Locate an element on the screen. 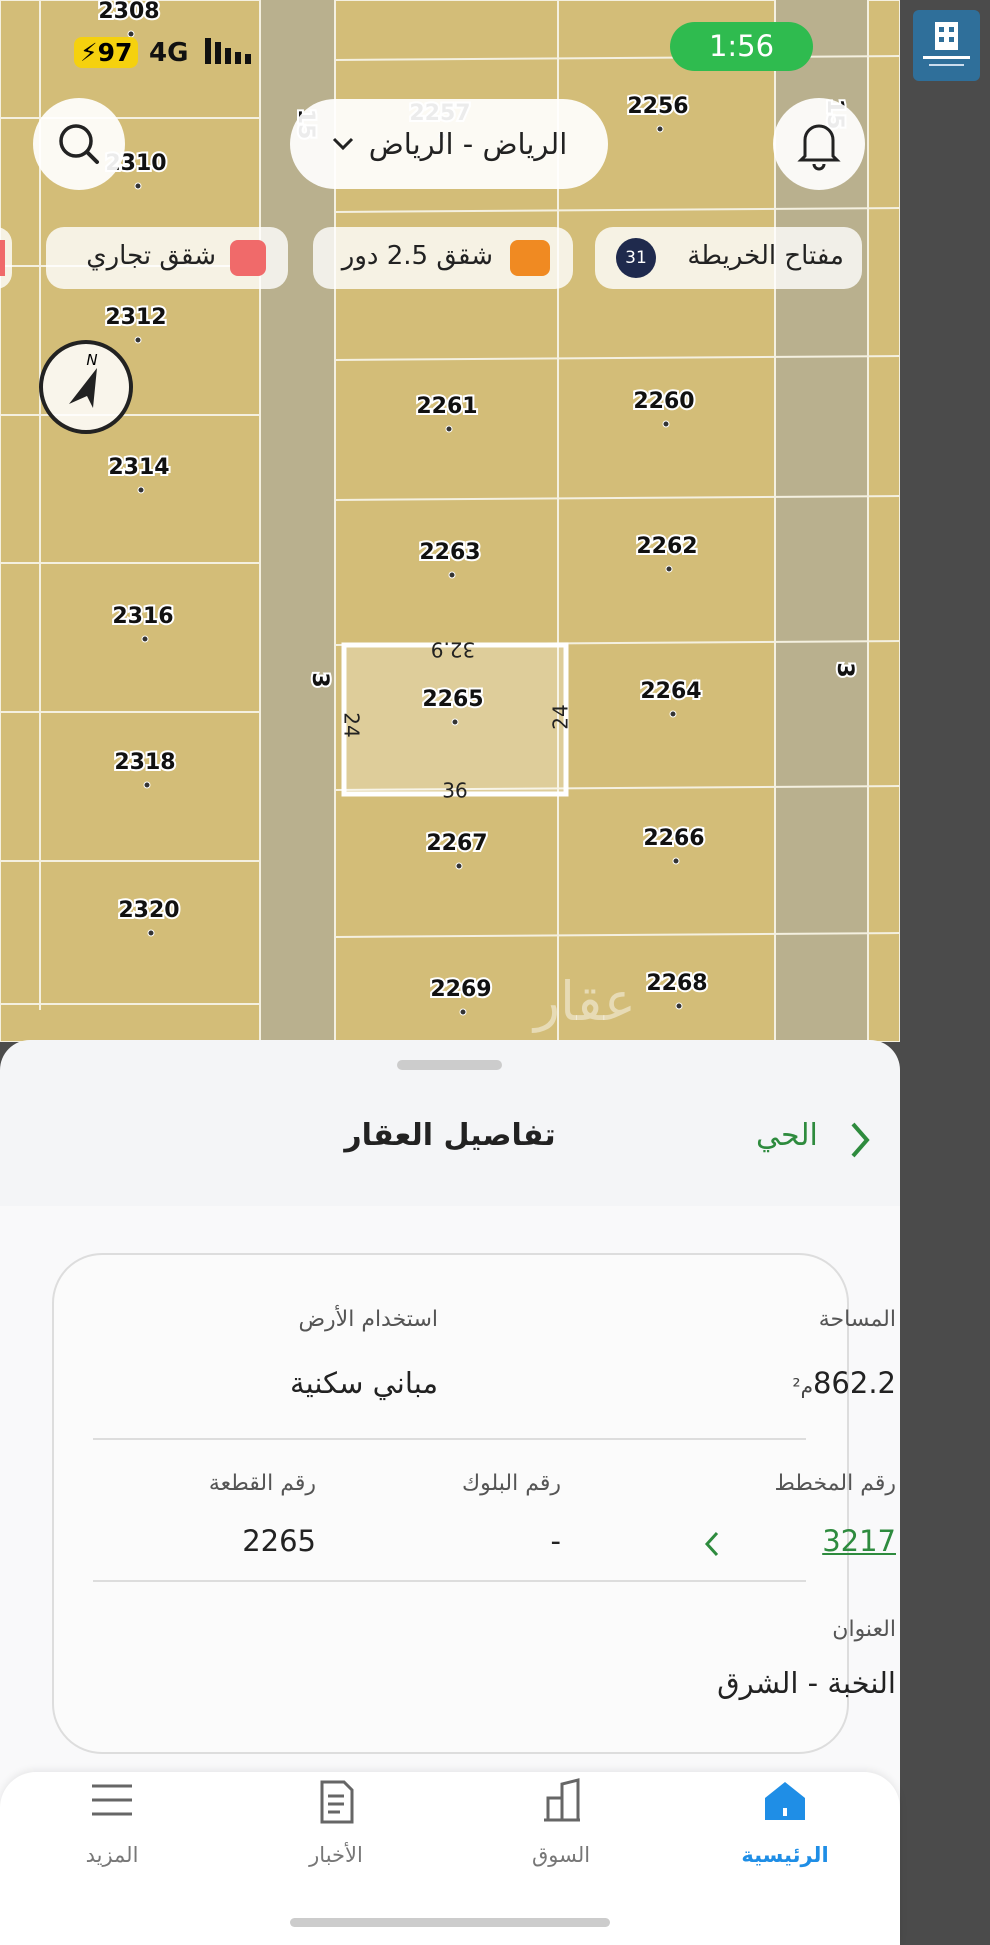  field-label: العنوان is located at coordinates (864, 1629).